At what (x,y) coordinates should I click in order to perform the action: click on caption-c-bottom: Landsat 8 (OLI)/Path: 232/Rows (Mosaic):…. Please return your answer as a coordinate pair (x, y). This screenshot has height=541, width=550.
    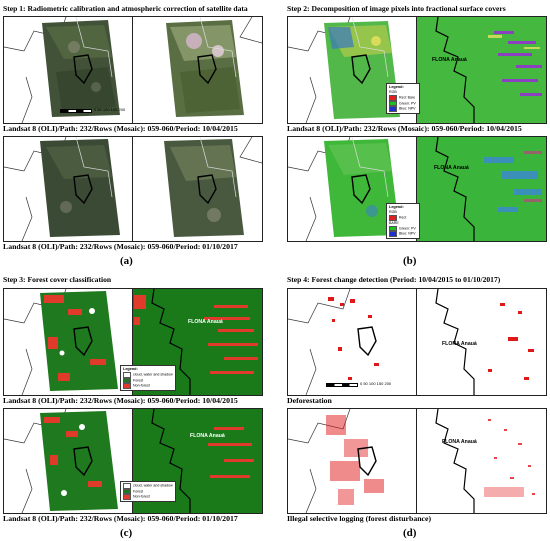
    Looking at the image, I should click on (120, 518).